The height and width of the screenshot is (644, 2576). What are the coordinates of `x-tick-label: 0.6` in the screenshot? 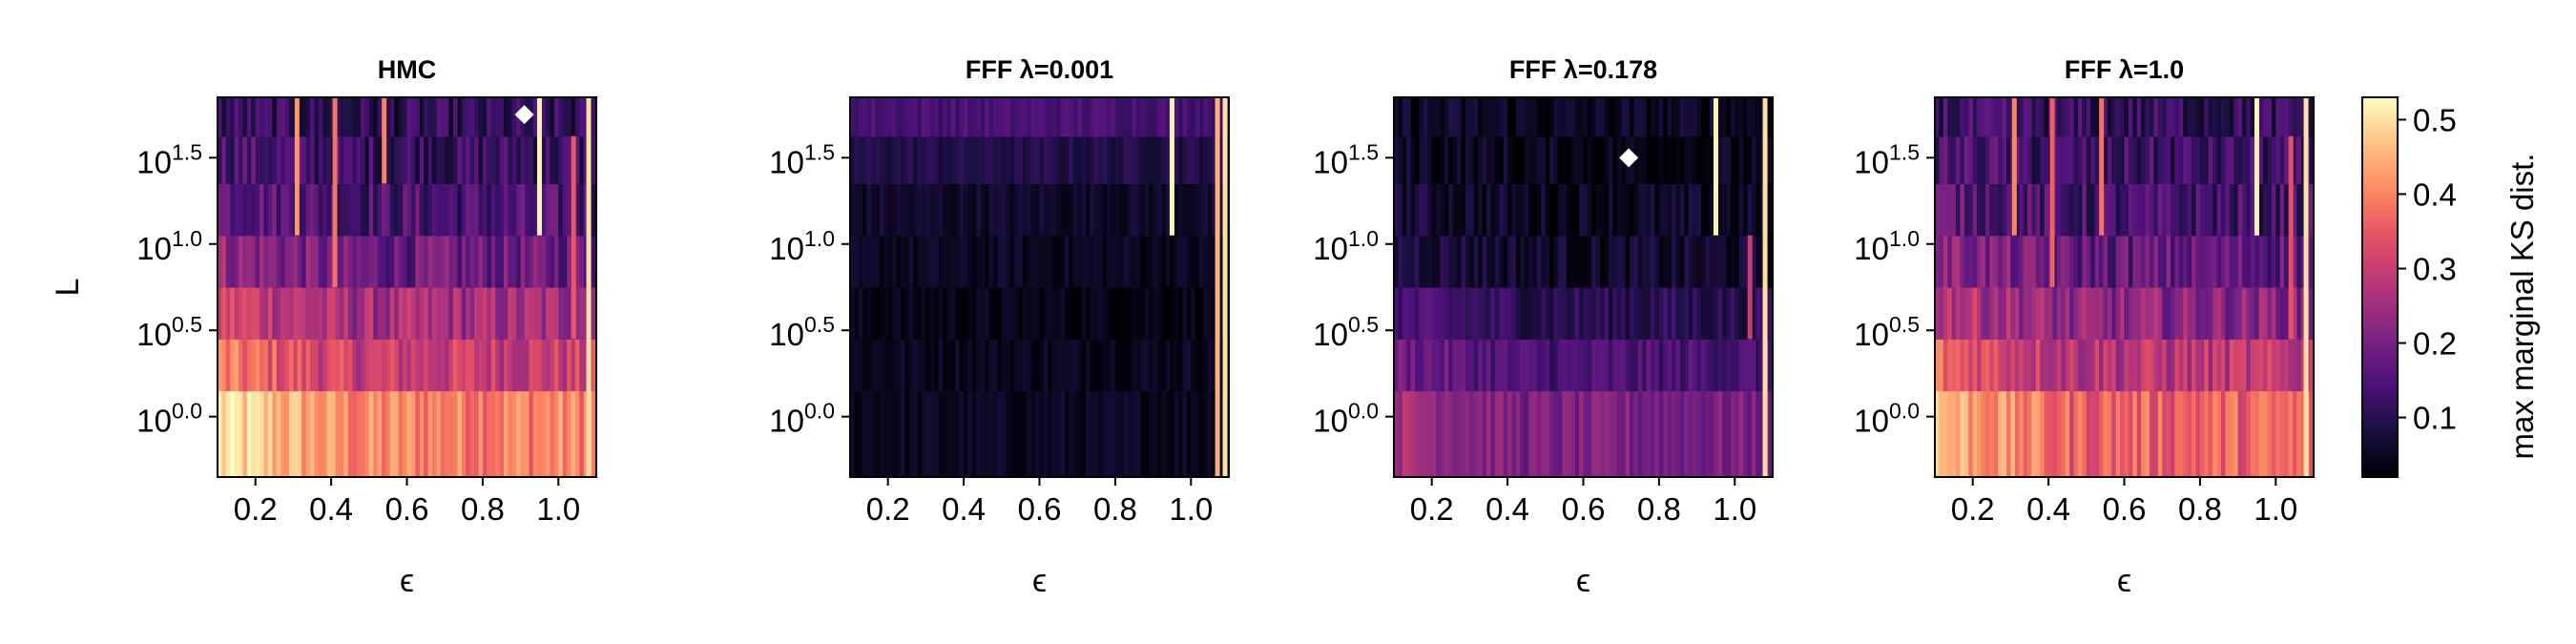 It's located at (2125, 509).